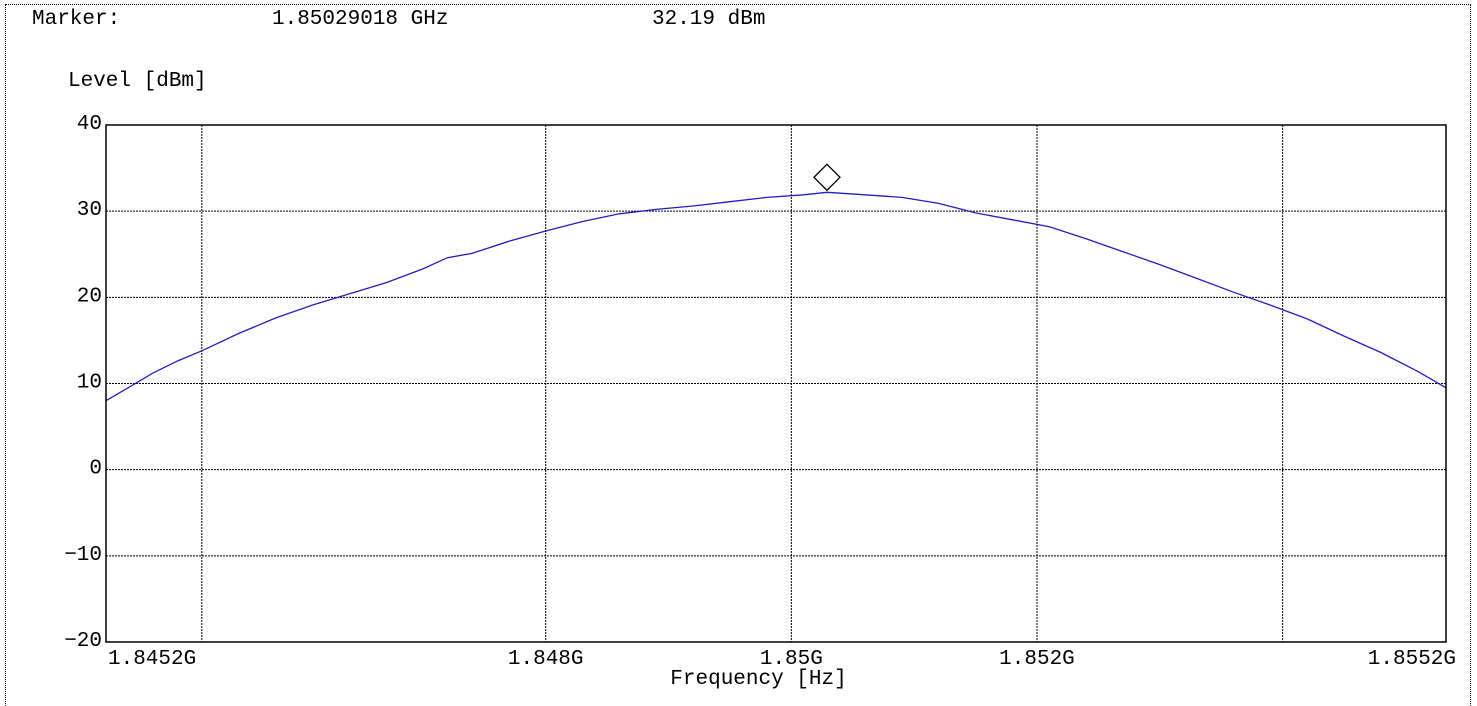 The height and width of the screenshot is (706, 1477). Describe the element at coordinates (89, 210) in the screenshot. I see `y-tick-label-1: 30` at that location.